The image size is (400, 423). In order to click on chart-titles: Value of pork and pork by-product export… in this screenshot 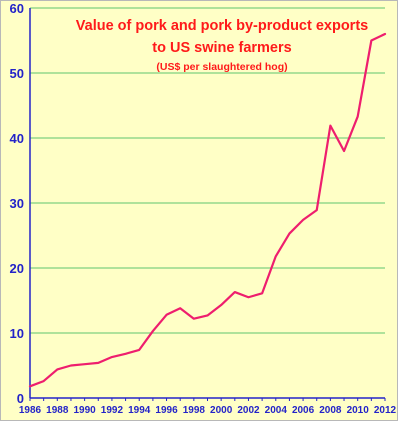, I will do `click(222, 45)`.